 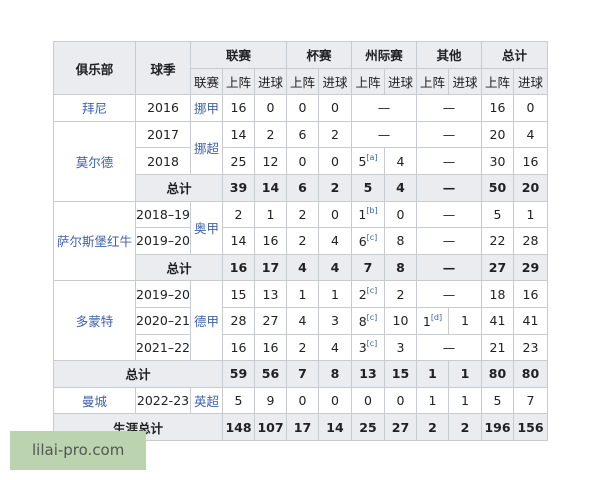 I want to click on stat-value: 1, so click(x=362, y=215).